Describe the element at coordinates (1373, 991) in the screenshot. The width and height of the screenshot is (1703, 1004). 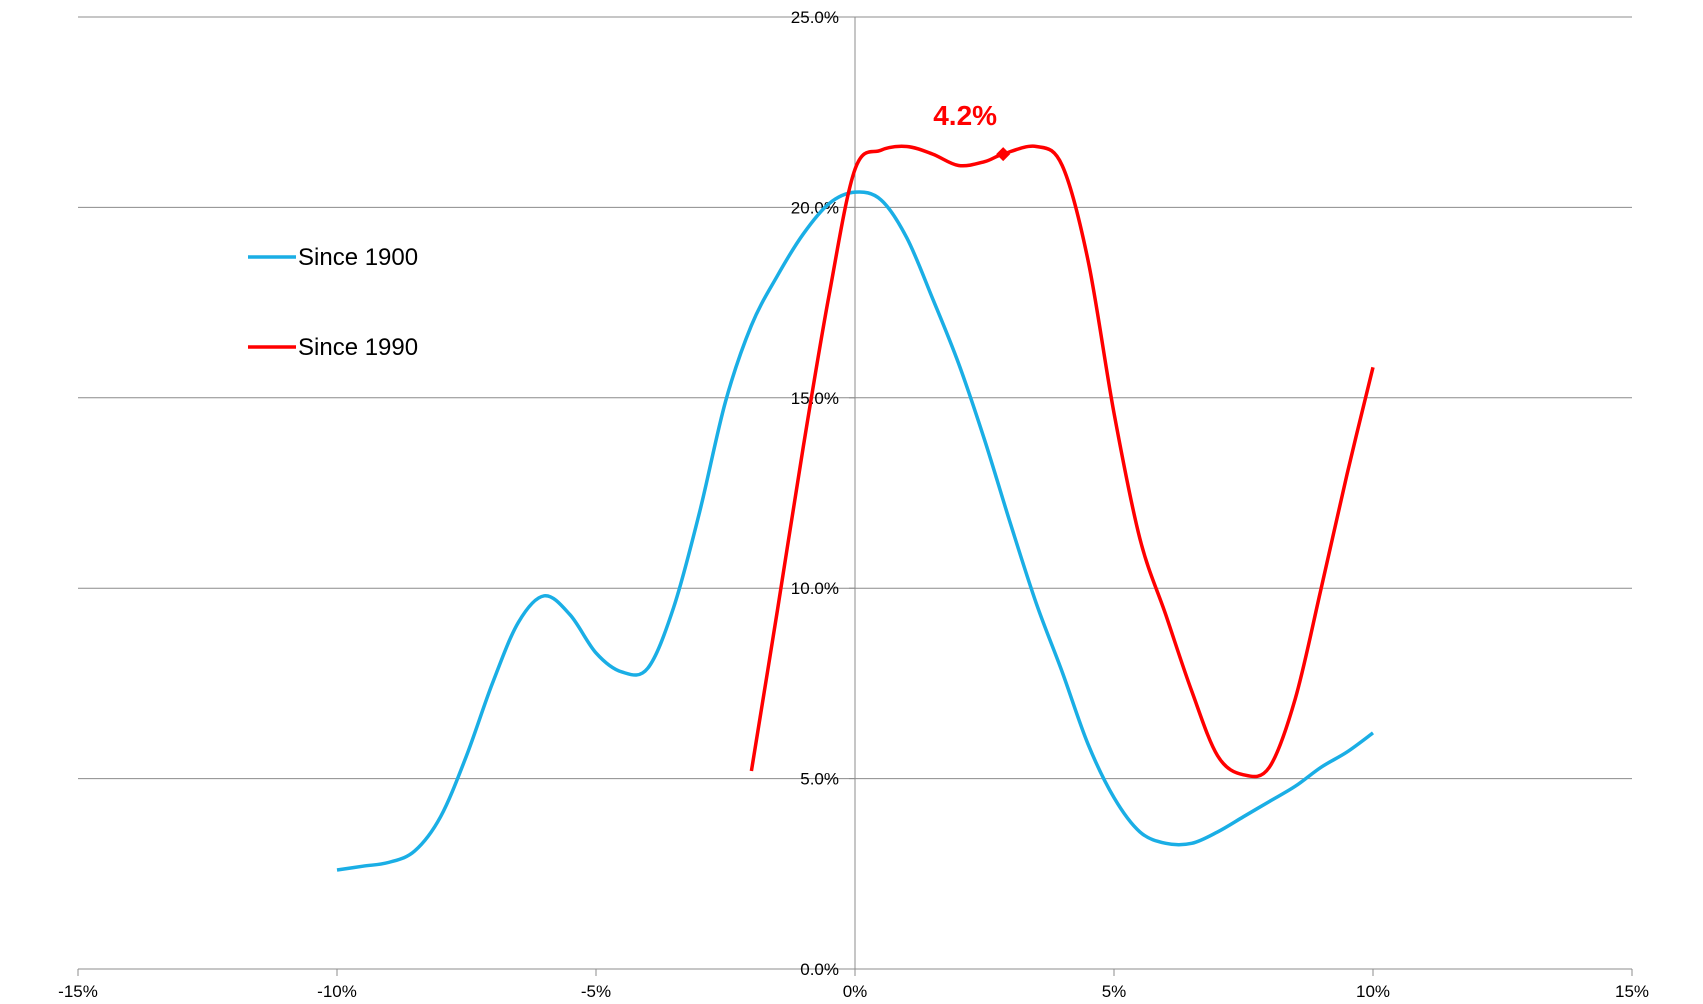
I see `x-tick-label: 10%` at that location.